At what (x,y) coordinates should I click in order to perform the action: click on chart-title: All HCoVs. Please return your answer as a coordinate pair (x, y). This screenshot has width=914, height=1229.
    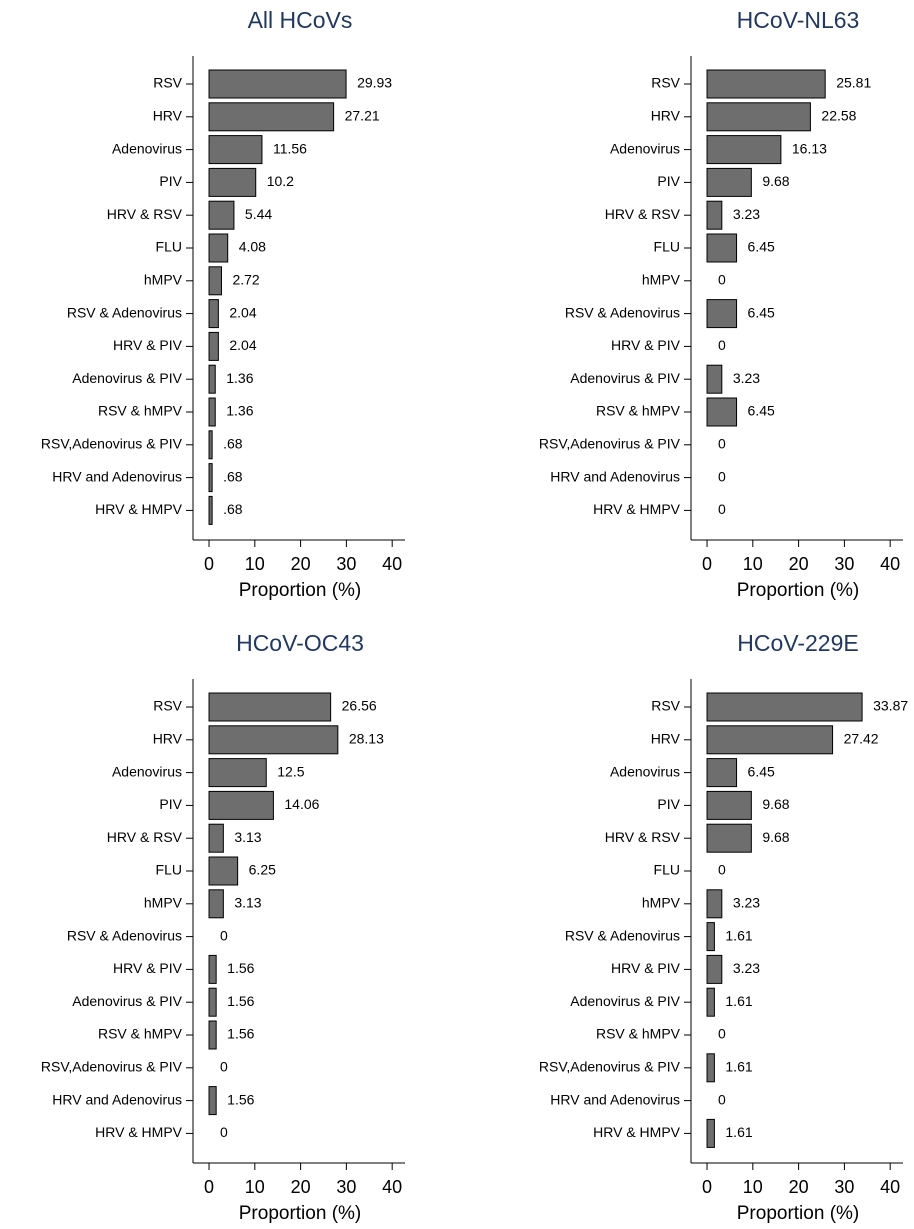
    Looking at the image, I should click on (300, 20).